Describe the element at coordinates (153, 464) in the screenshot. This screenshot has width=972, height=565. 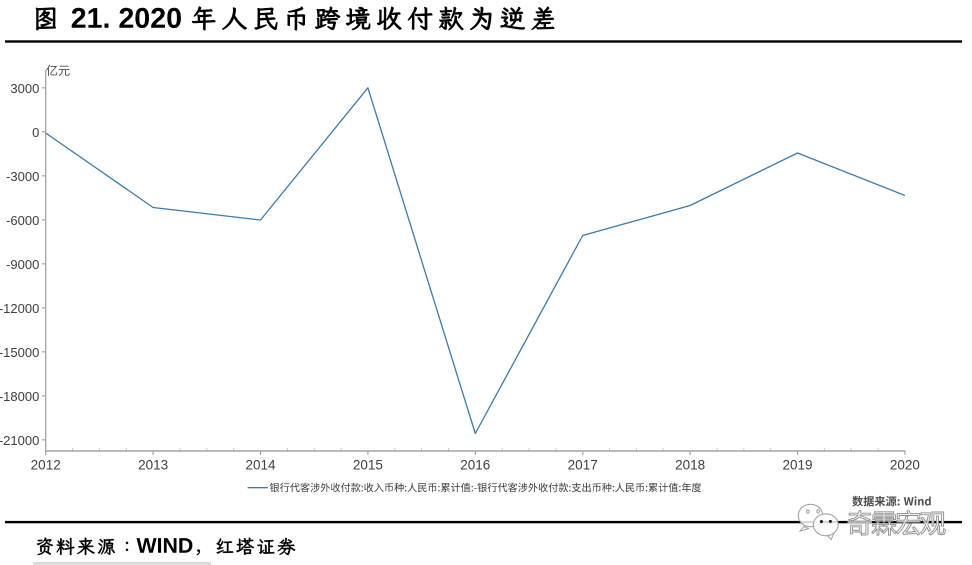
I see `svg-text: 2013` at that location.